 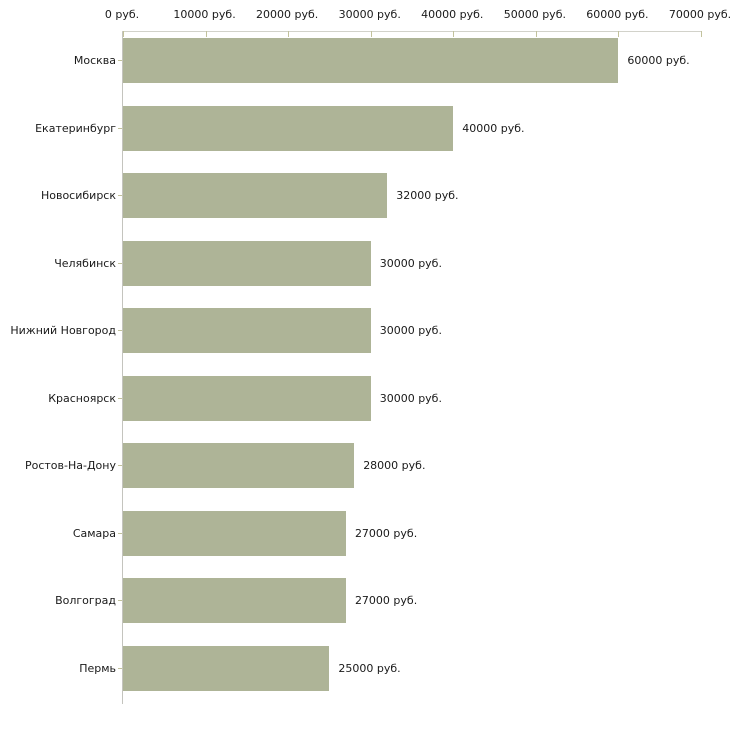 I want to click on category-label: Москва, so click(x=94, y=60).